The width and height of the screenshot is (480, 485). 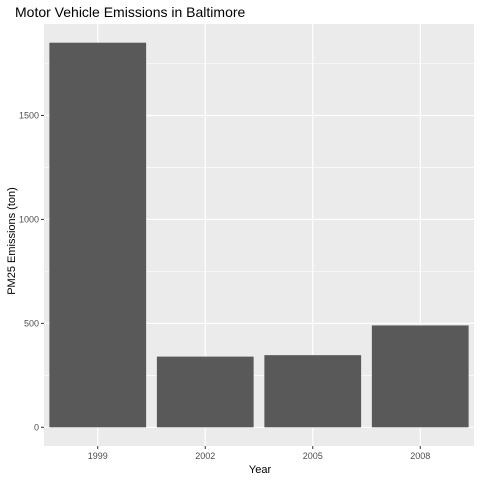 What do you see at coordinates (130, 12) in the screenshot?
I see `chart-title: Motor Vehicle Emissions in Baltimore` at bounding box center [130, 12].